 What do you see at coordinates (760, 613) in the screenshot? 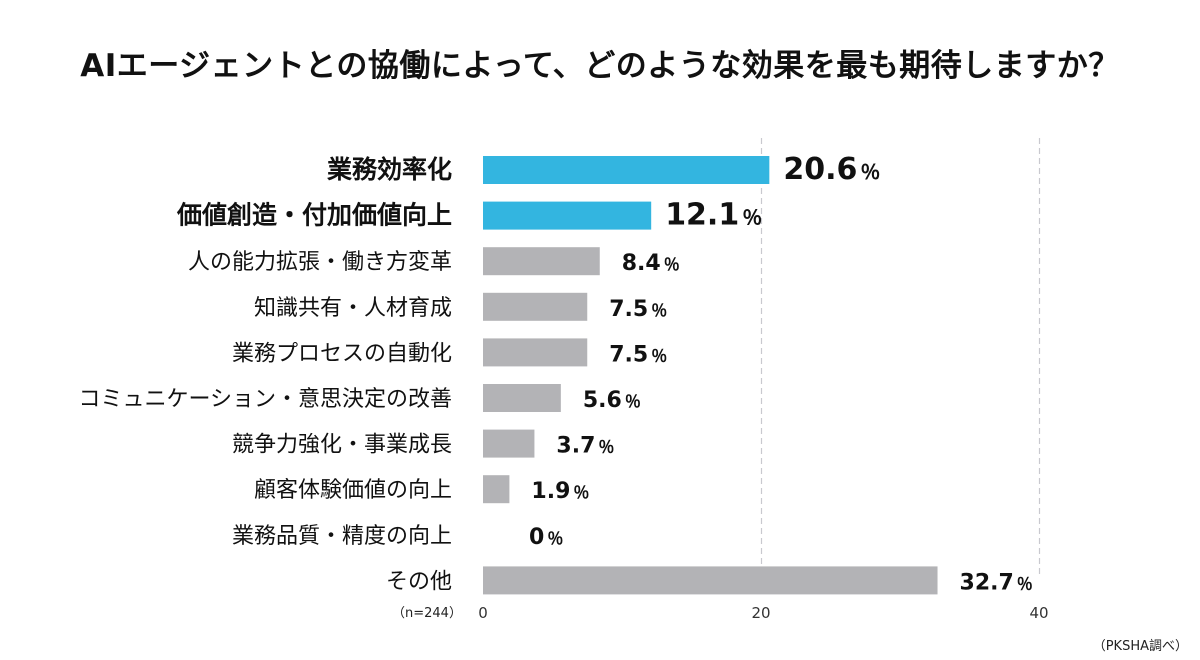
I see `x-tick-label: 20` at bounding box center [760, 613].